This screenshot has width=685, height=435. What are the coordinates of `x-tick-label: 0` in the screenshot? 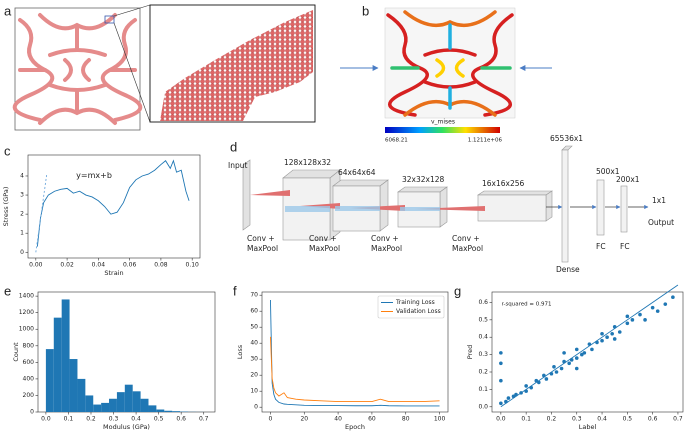 It's located at (271, 419).